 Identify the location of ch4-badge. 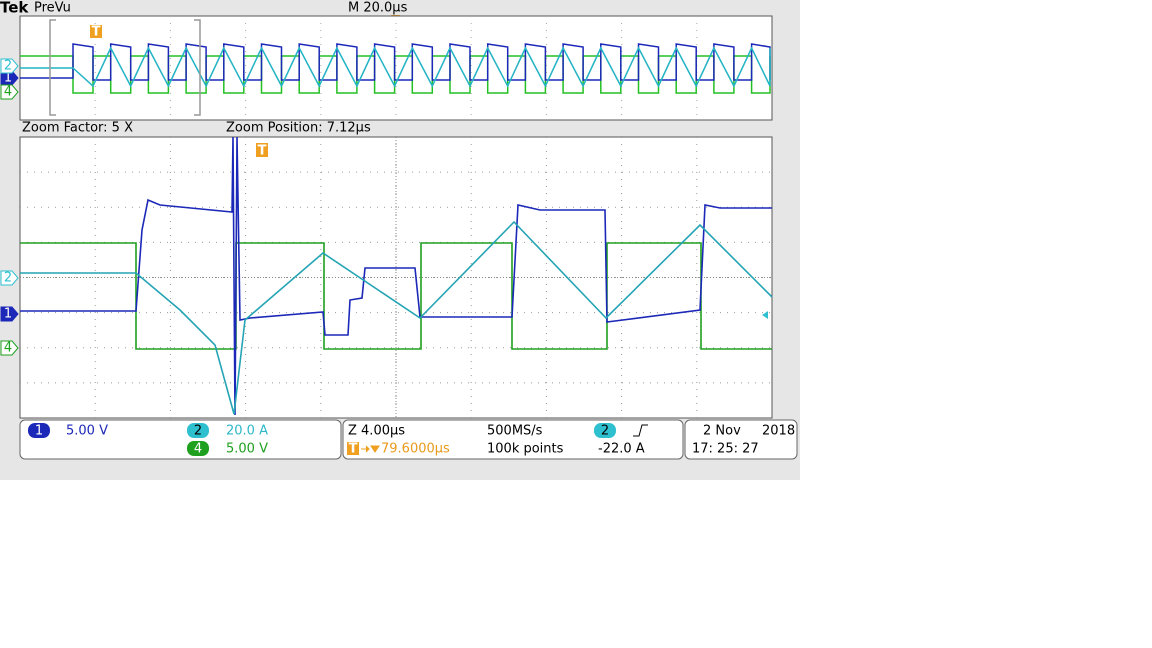
(198, 448).